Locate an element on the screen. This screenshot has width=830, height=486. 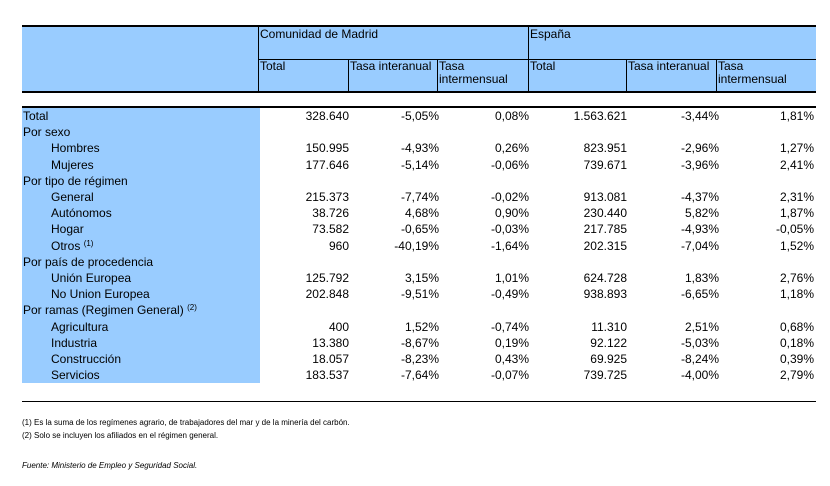
row-label: Por sexo is located at coordinates (140, 132).